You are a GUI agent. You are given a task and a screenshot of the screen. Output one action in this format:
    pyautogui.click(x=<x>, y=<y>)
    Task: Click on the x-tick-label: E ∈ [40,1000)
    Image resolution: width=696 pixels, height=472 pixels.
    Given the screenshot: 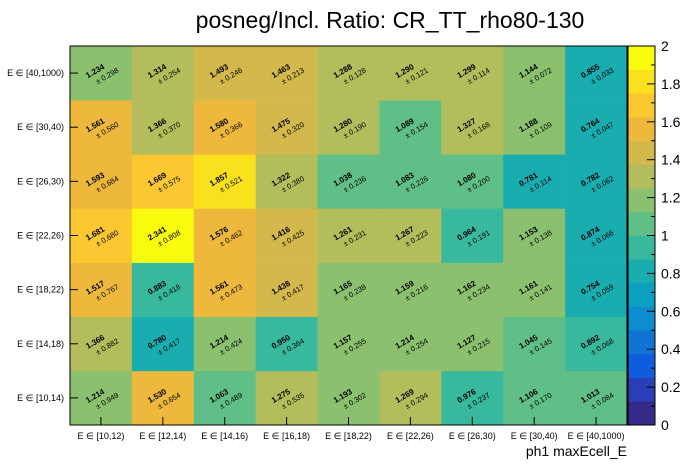 What is the action you would take?
    pyautogui.click(x=596, y=436)
    